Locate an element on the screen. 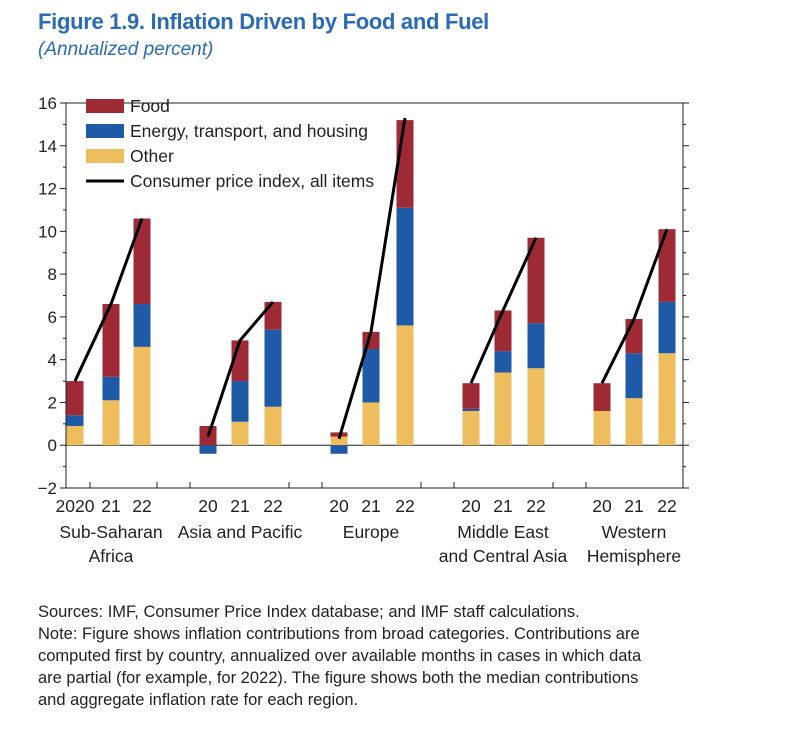 The width and height of the screenshot is (788, 740). x-tick-label: 2020 is located at coordinates (75, 506).